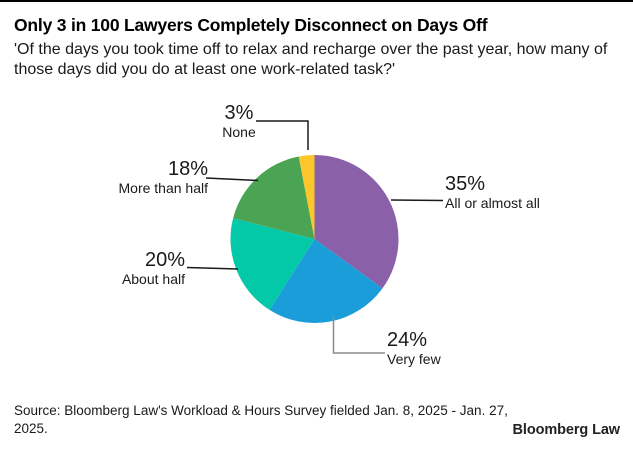 The width and height of the screenshot is (633, 449). I want to click on leader-line-about-half, so click(212, 268).